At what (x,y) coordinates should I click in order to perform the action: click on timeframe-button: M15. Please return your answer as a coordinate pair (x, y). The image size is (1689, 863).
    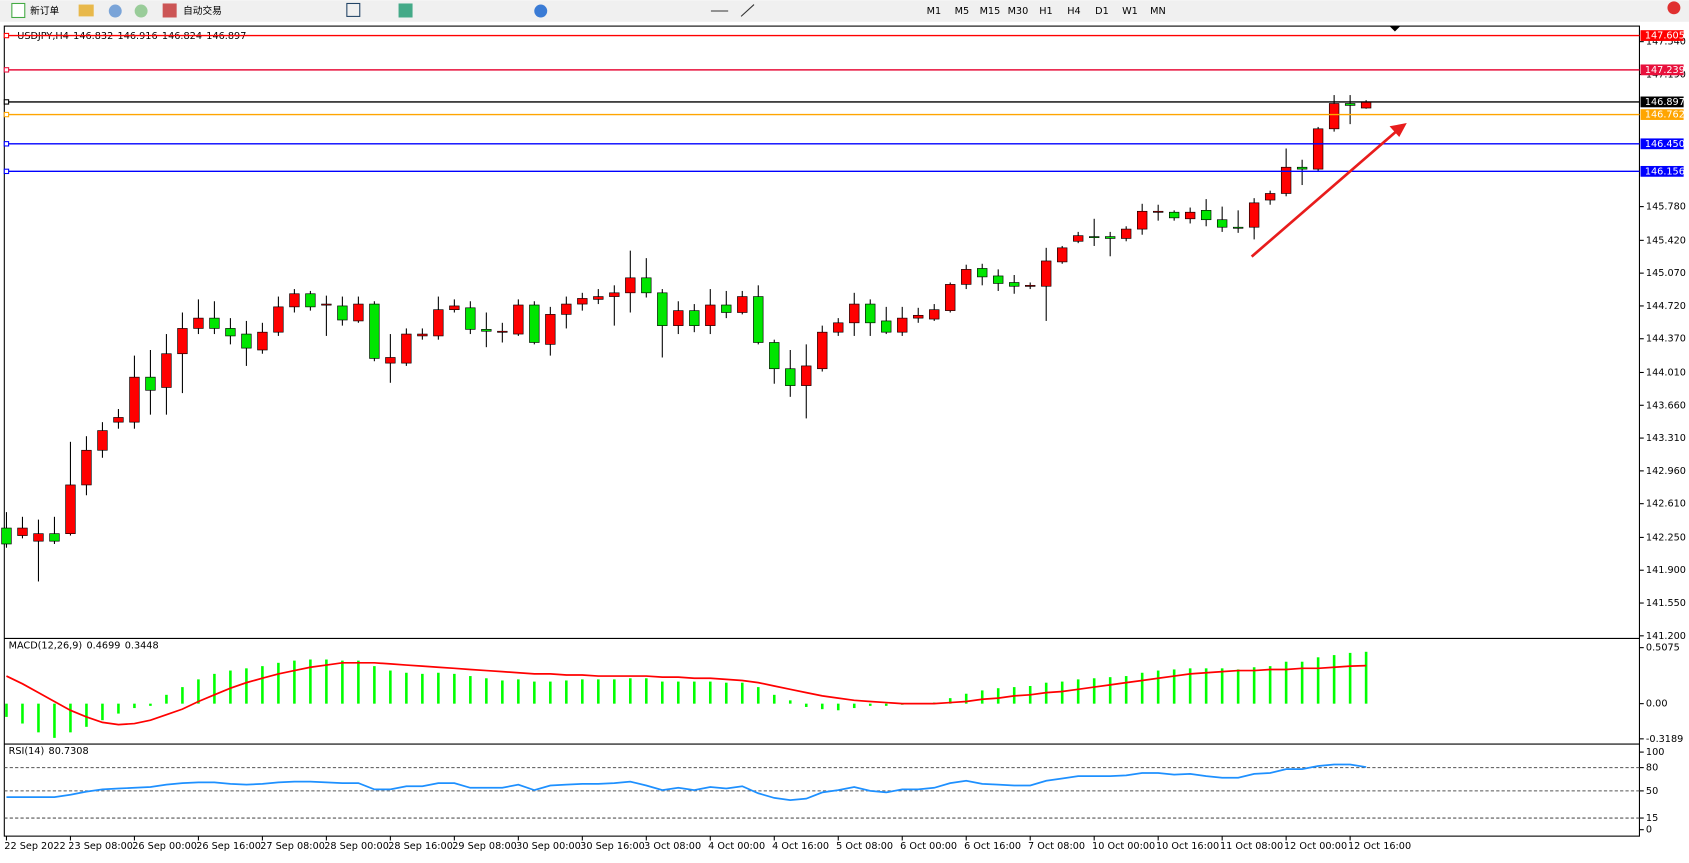
    Looking at the image, I should click on (990, 11).